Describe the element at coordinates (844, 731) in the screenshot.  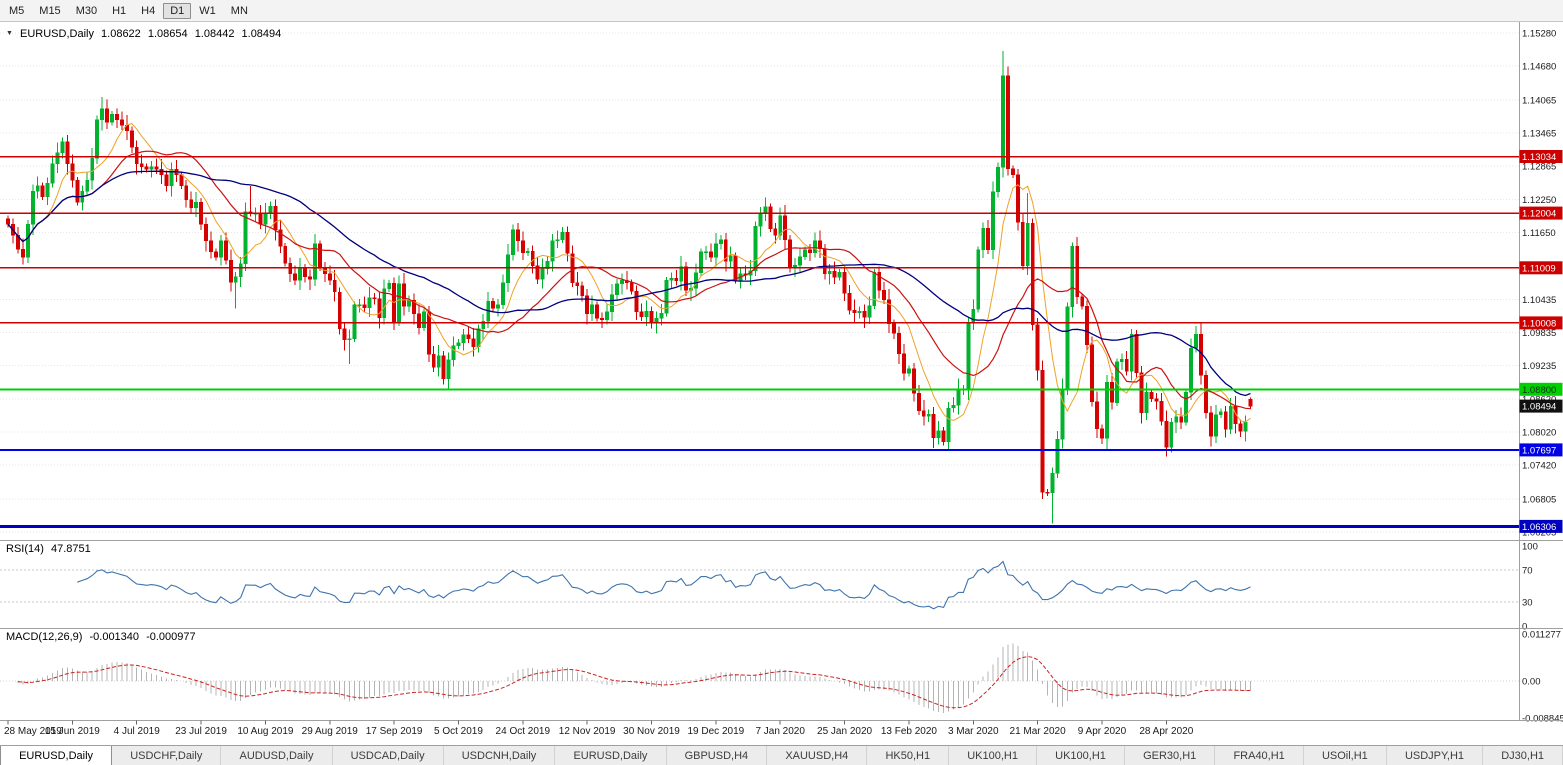
I see `date-label: 25 Jan 2020` at that location.